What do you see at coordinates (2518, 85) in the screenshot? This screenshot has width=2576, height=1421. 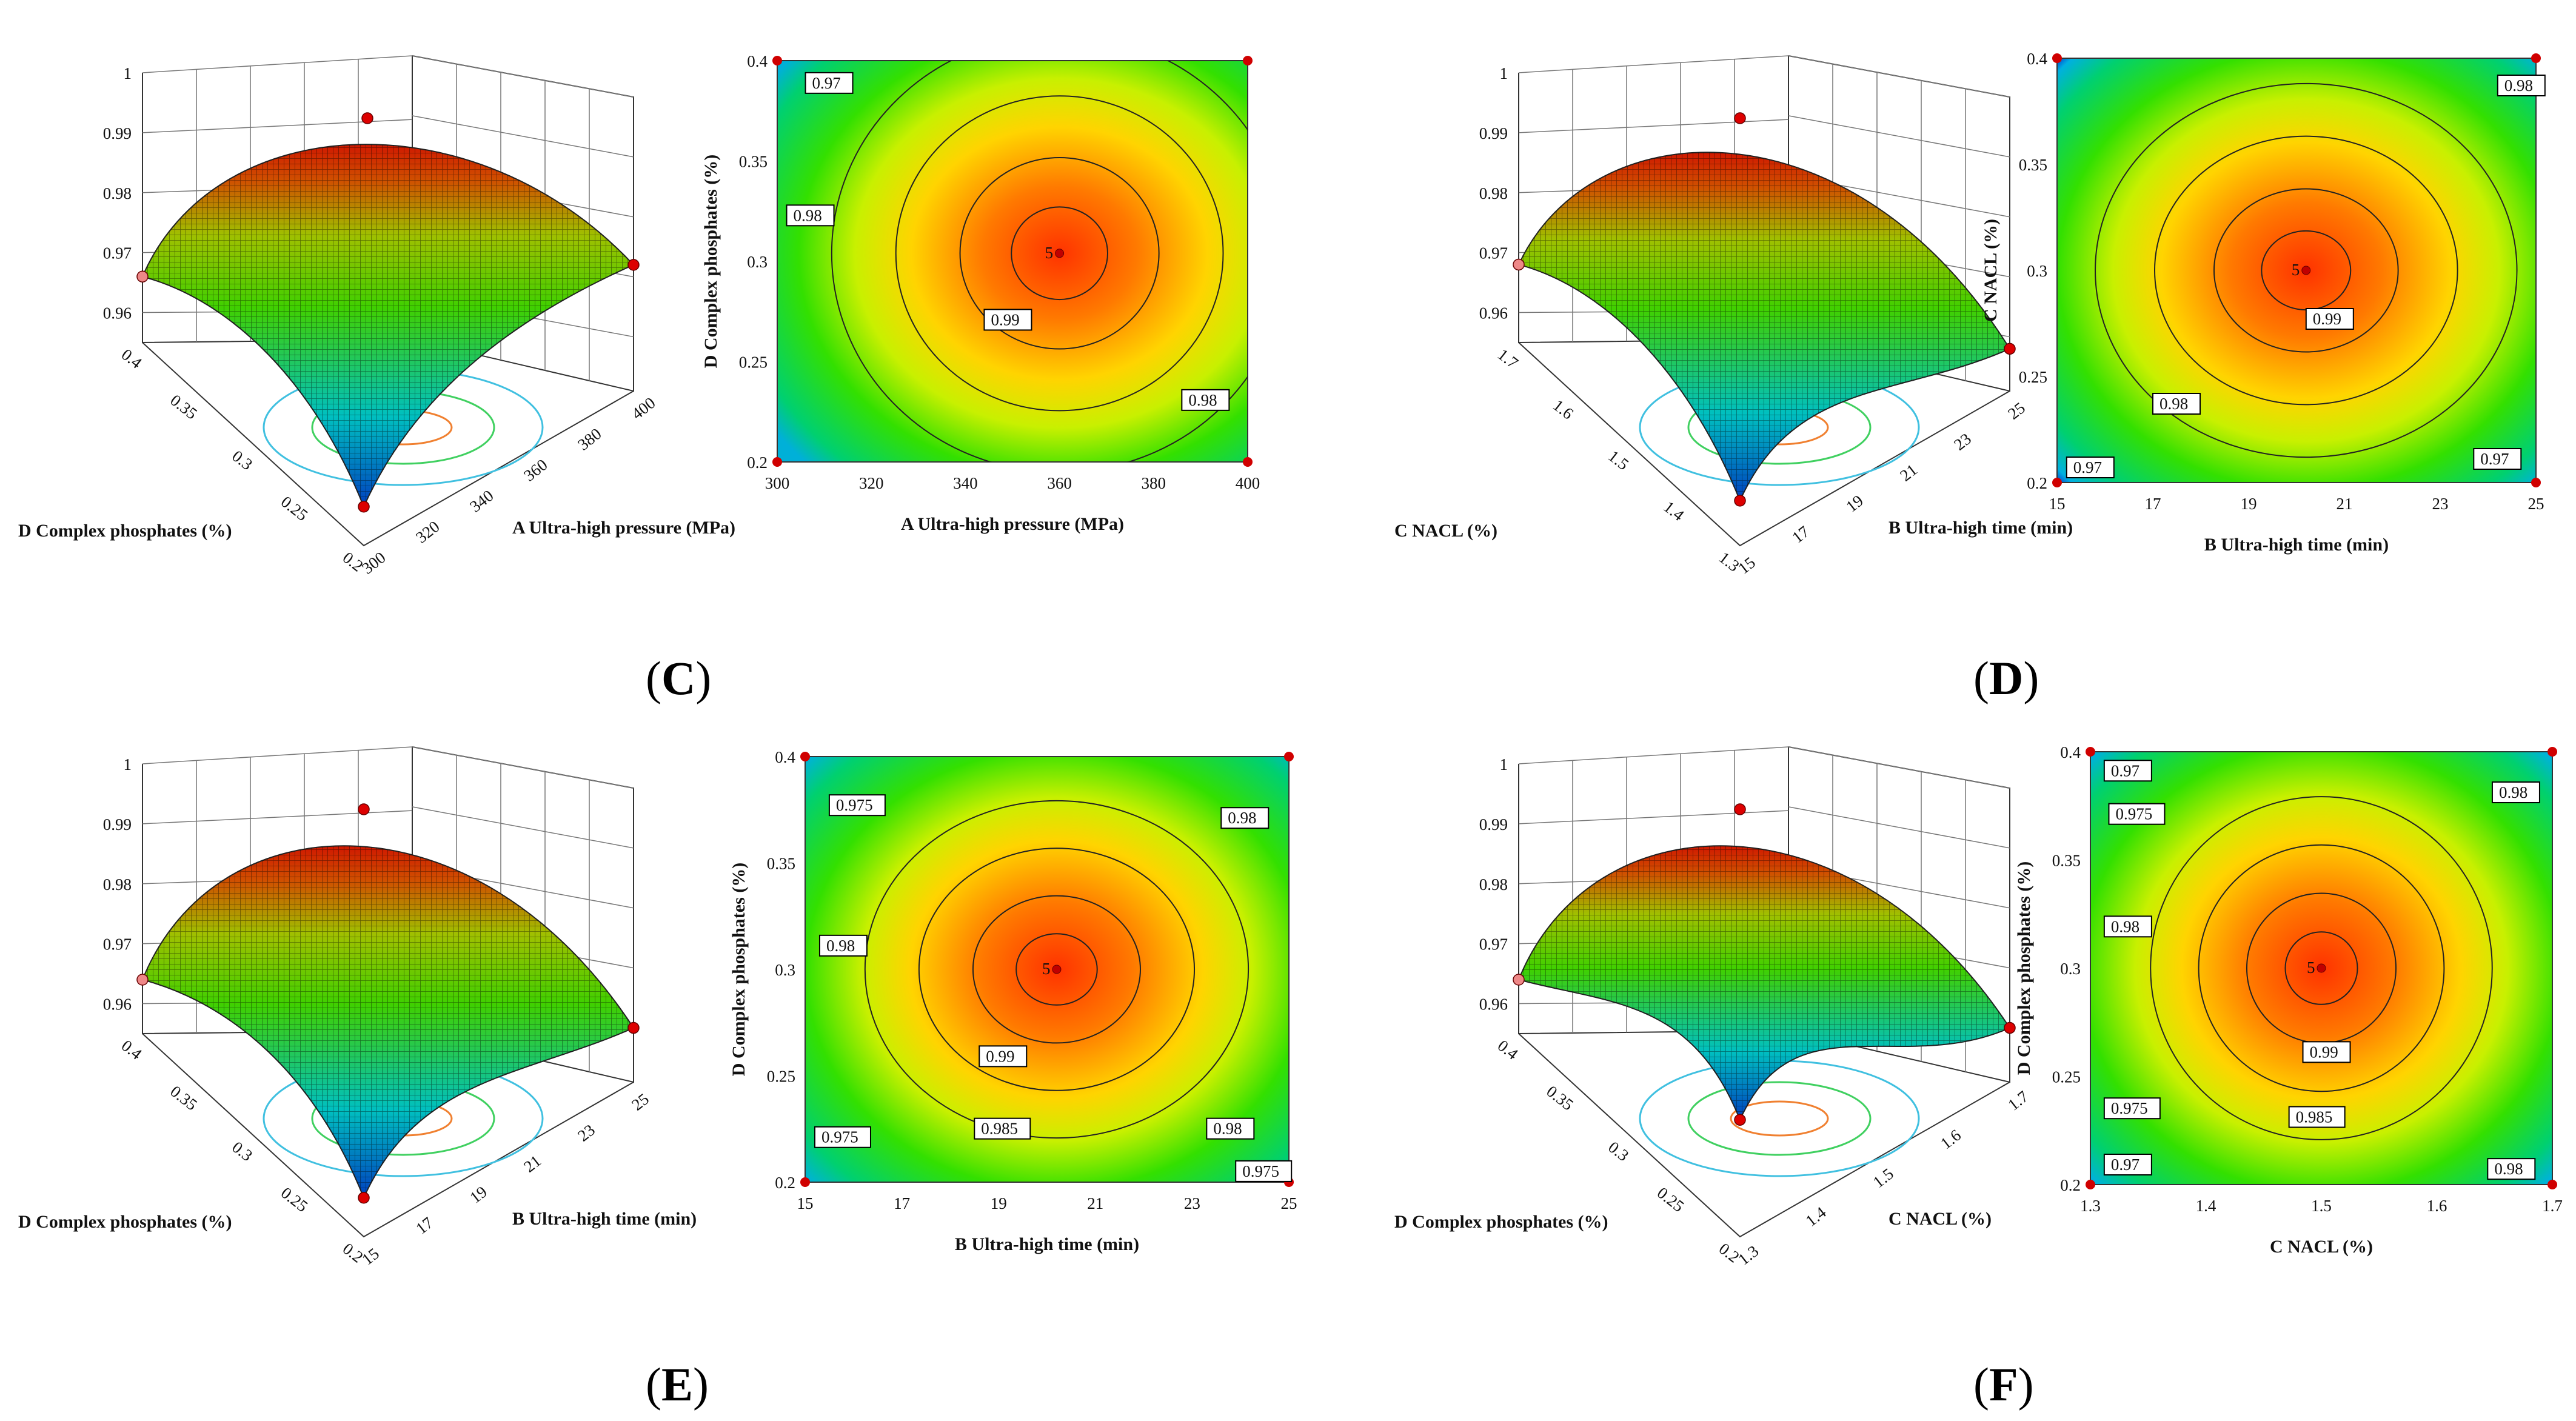 I see `contour-value-label: 0.98` at bounding box center [2518, 85].